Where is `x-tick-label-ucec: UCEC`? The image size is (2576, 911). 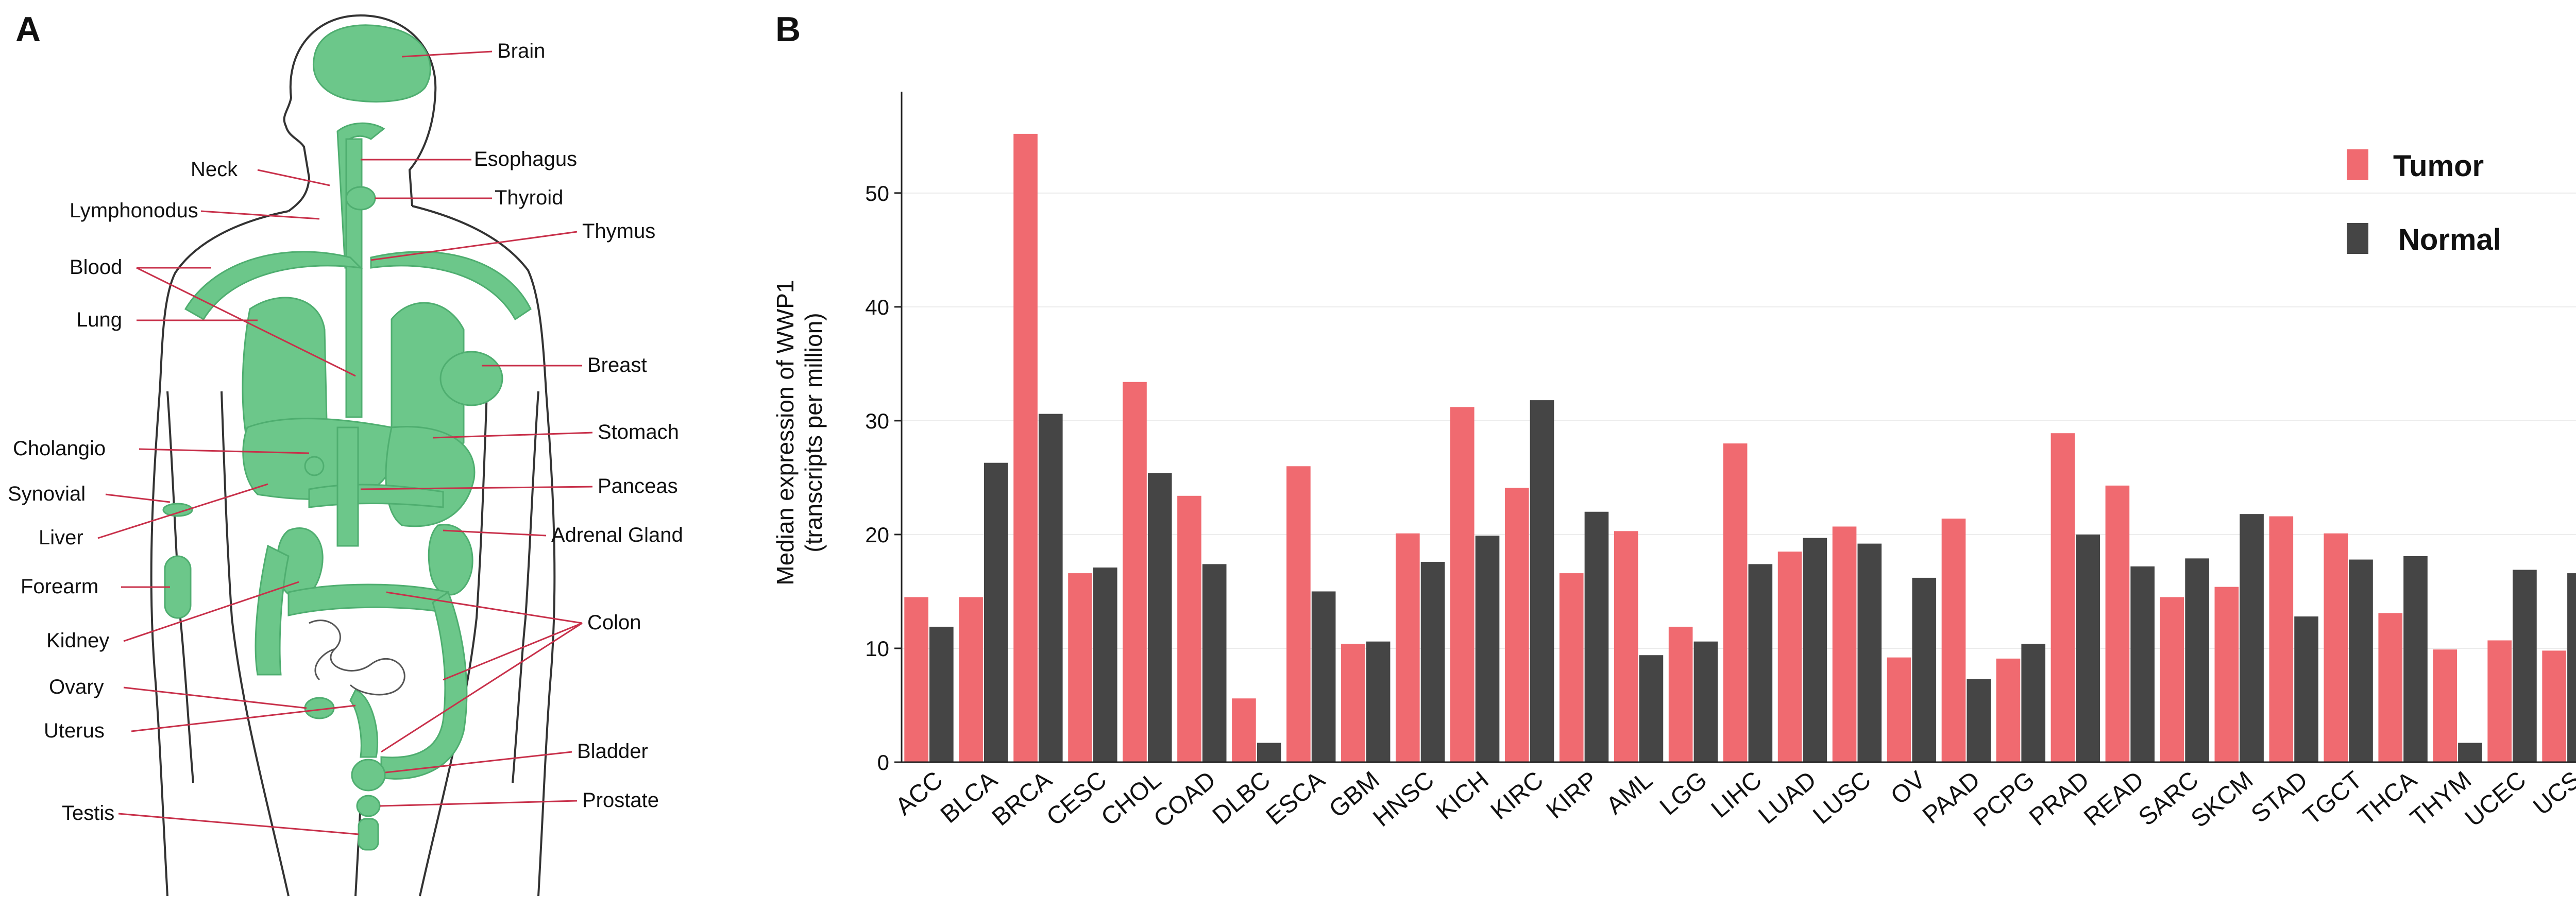
x-tick-label-ucec: UCEC is located at coordinates (2495, 799).